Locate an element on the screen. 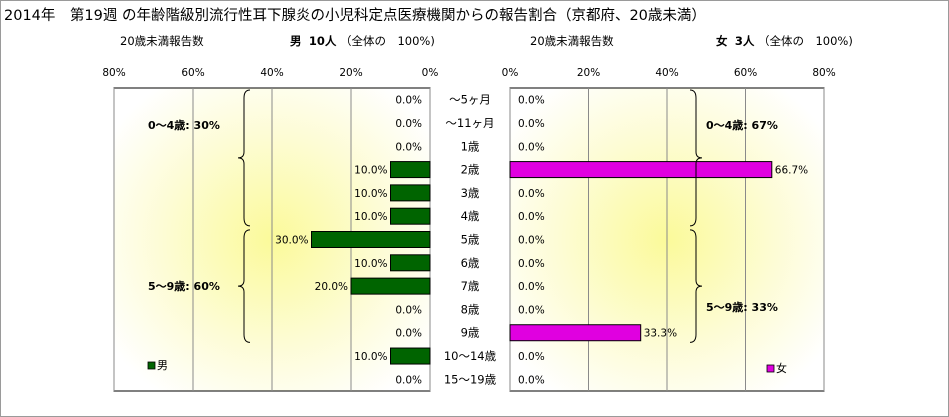 This screenshot has height=417, width=949. female-tick-label: 40% is located at coordinates (666, 73).